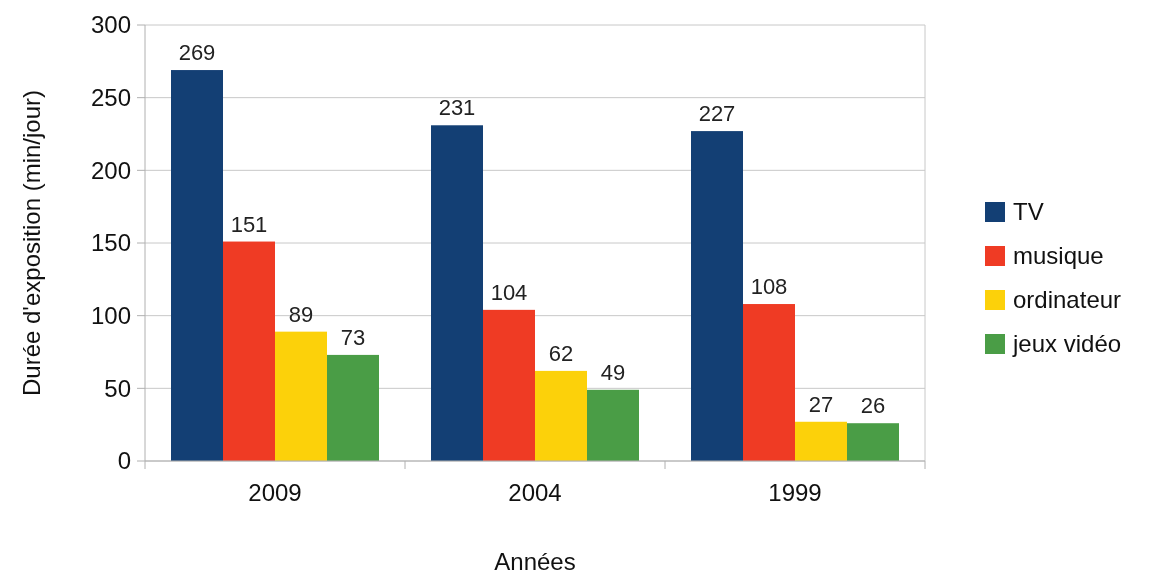 Image resolution: width=1154 pixels, height=576 pixels. I want to click on y-tick-label: 200, so click(110, 170).